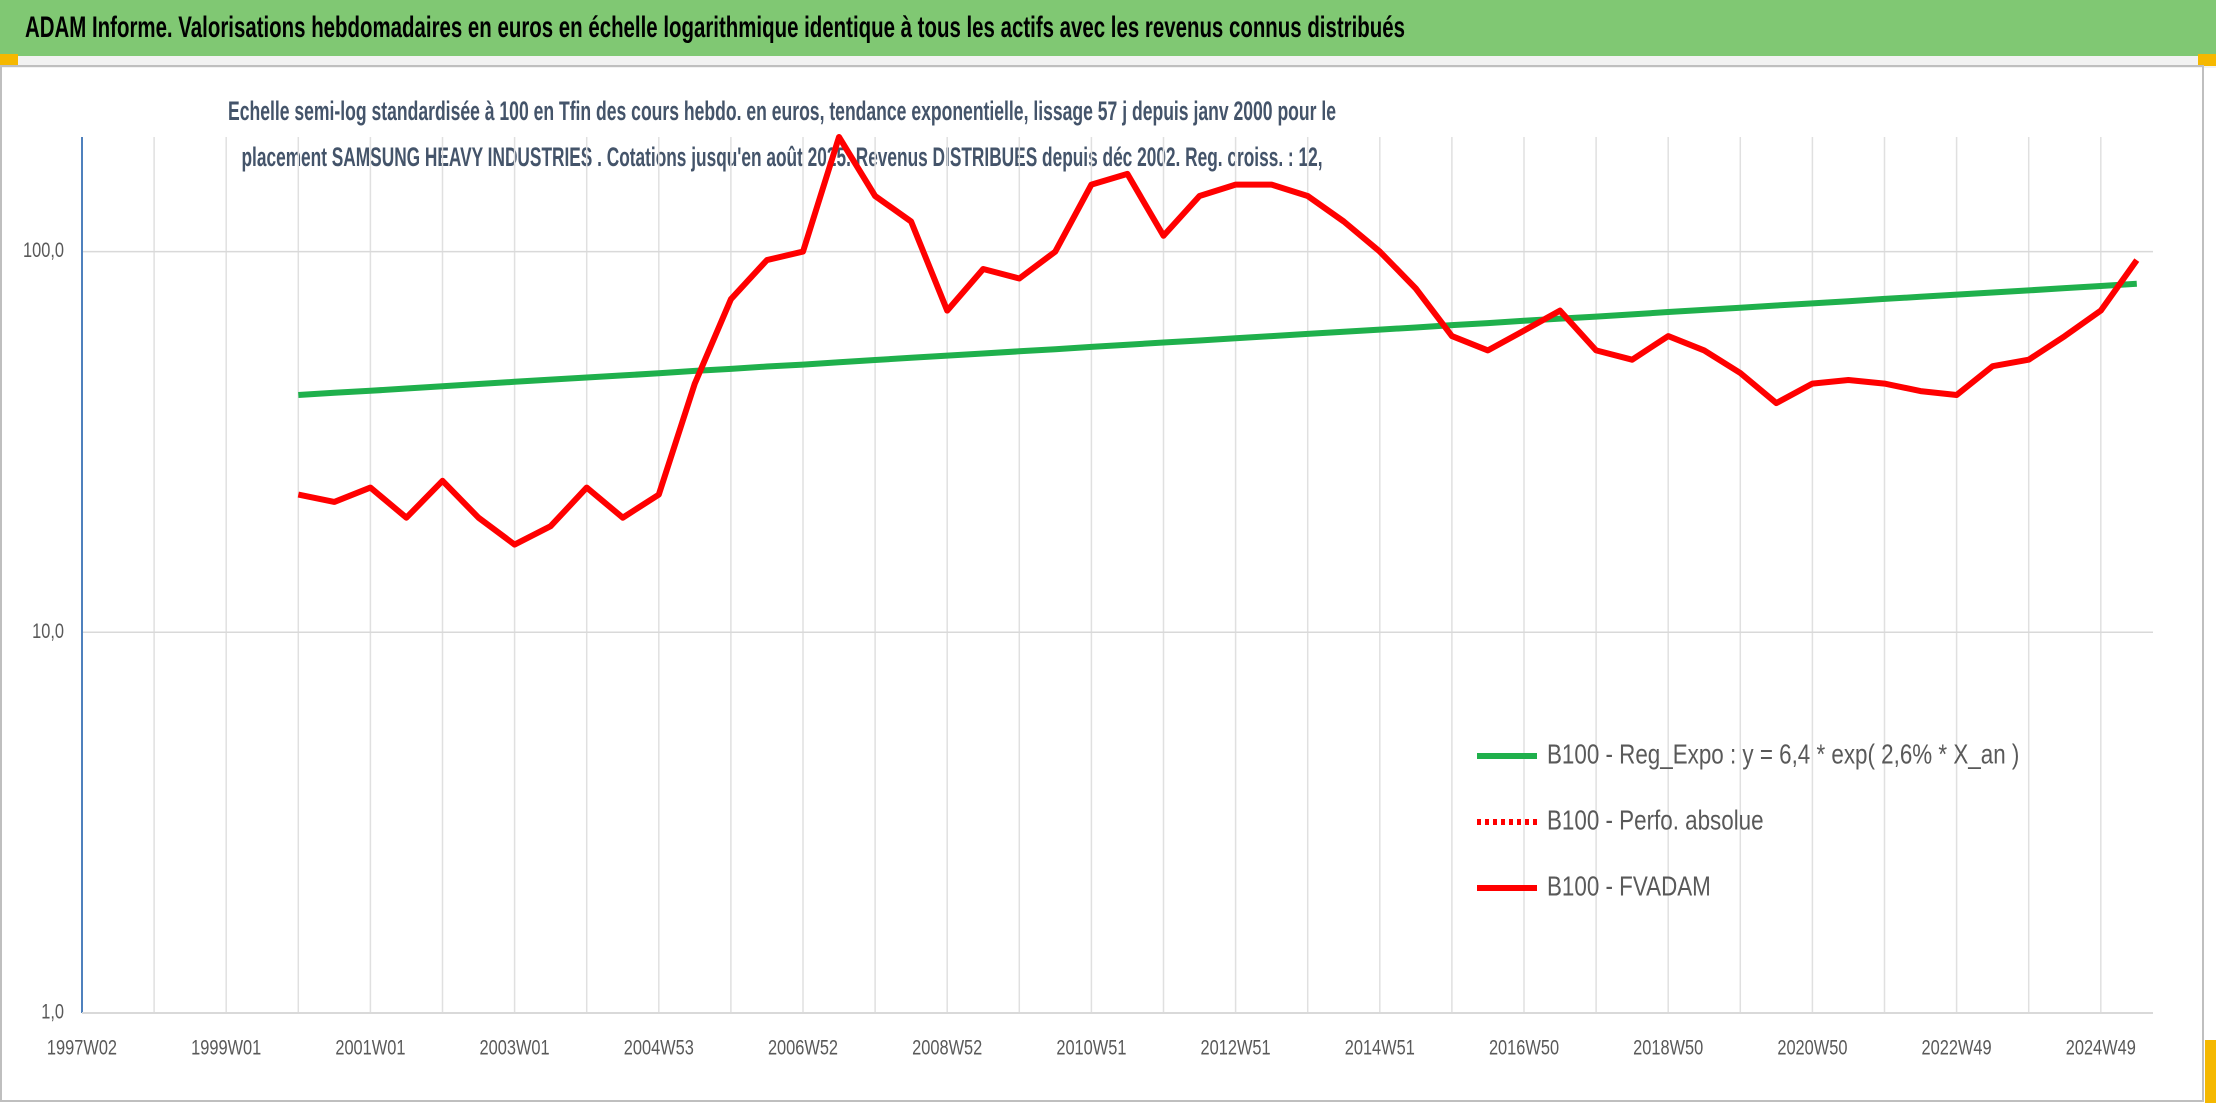 The height and width of the screenshot is (1103, 2216). What do you see at coordinates (1655, 820) in the screenshot?
I see `legend-label: B100 - Perfo. absolue` at bounding box center [1655, 820].